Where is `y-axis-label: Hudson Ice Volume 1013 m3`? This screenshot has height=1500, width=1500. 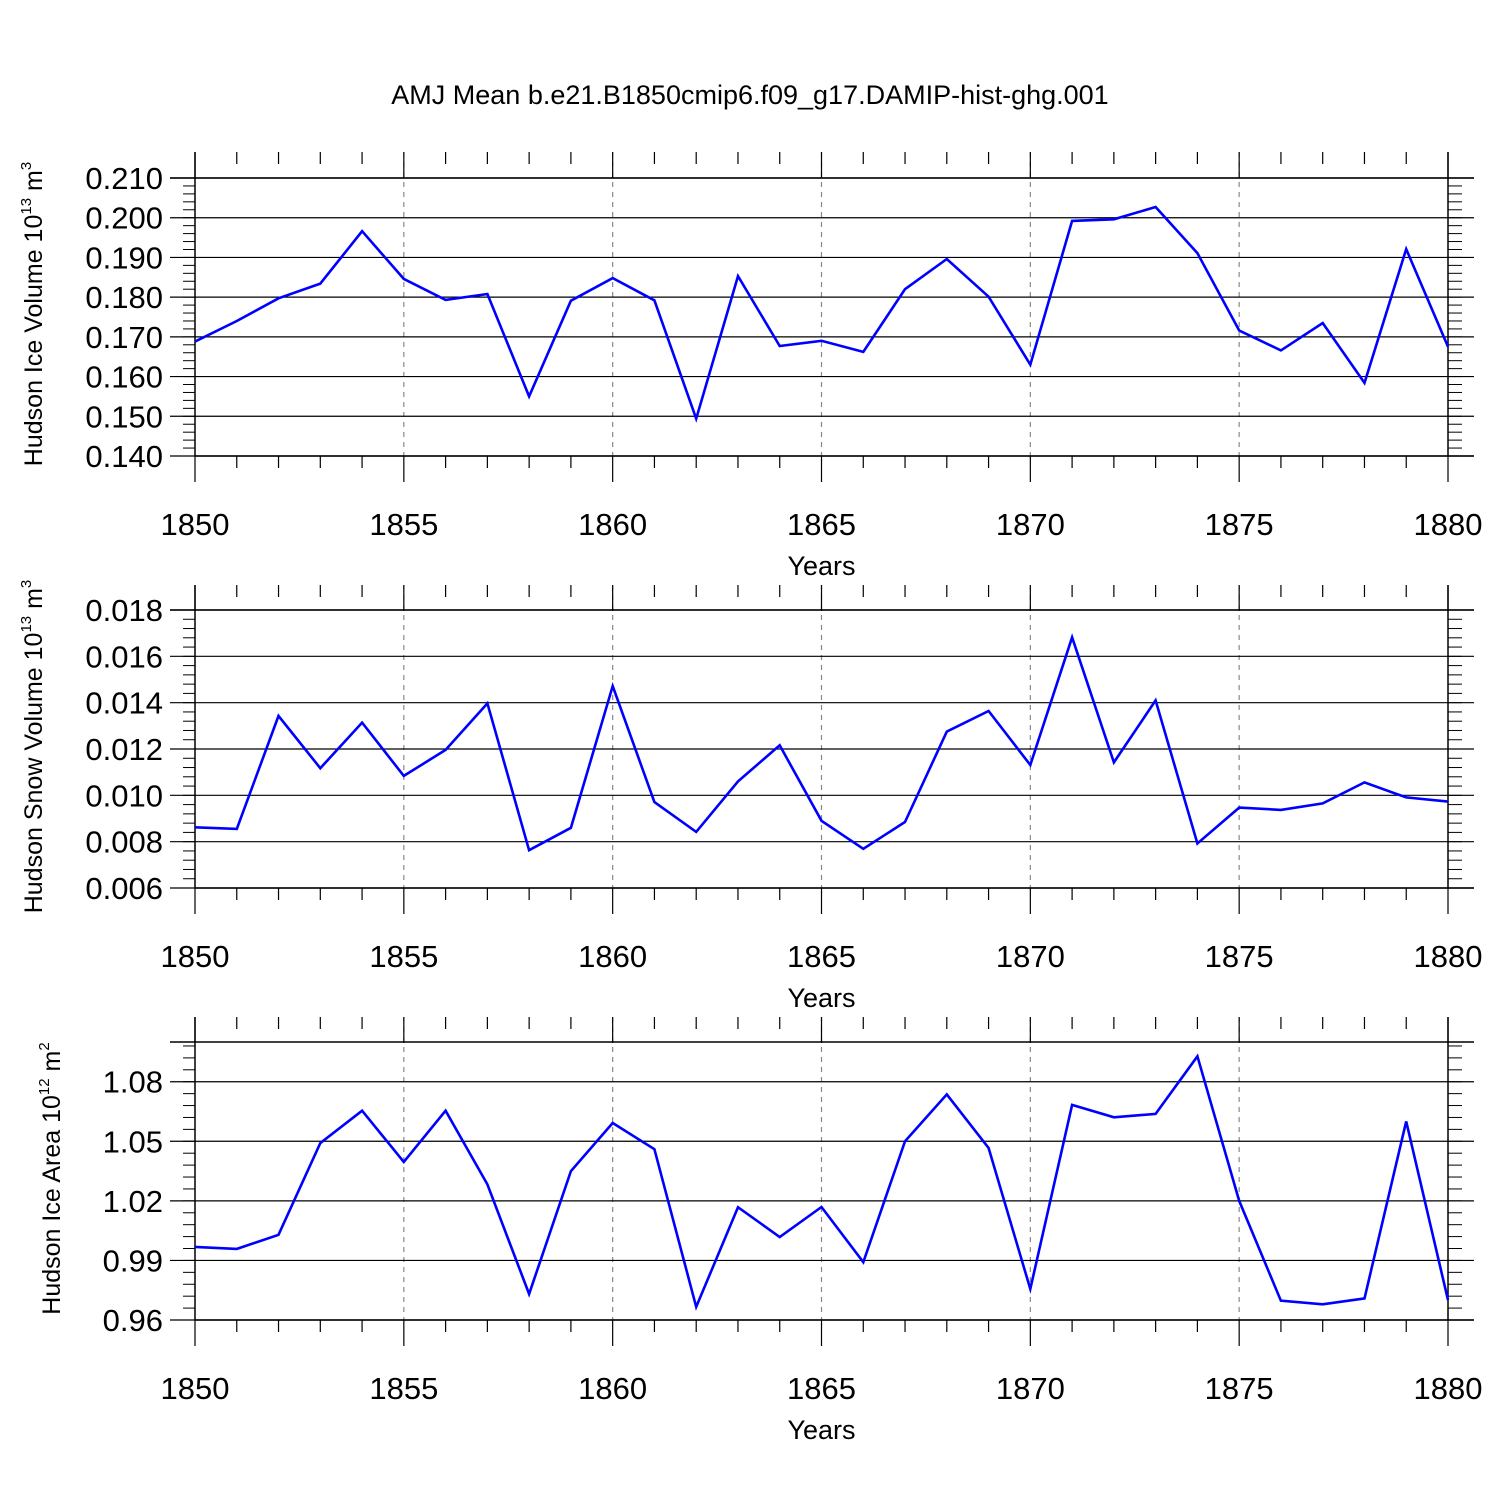 y-axis-label: Hudson Ice Volume 1013 m3 is located at coordinates (33, 314).